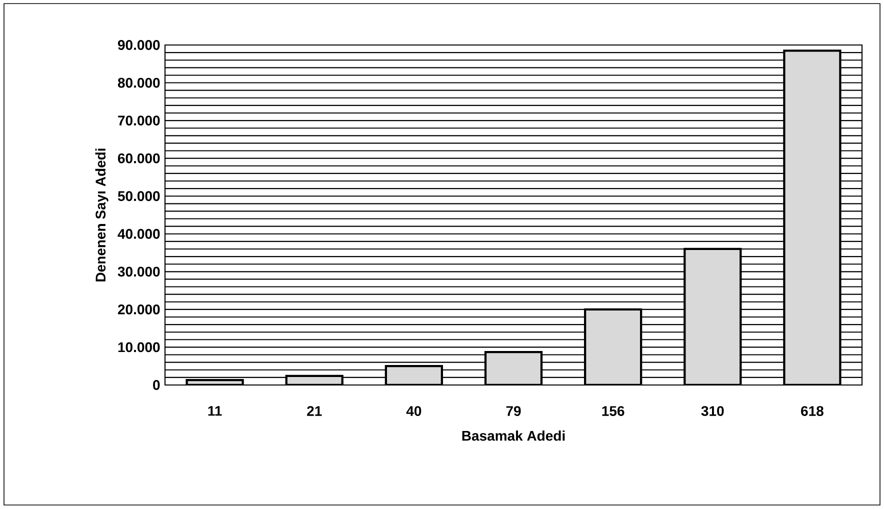 This screenshot has width=884, height=509. I want to click on y-tick-label: 40.000, so click(139, 233).